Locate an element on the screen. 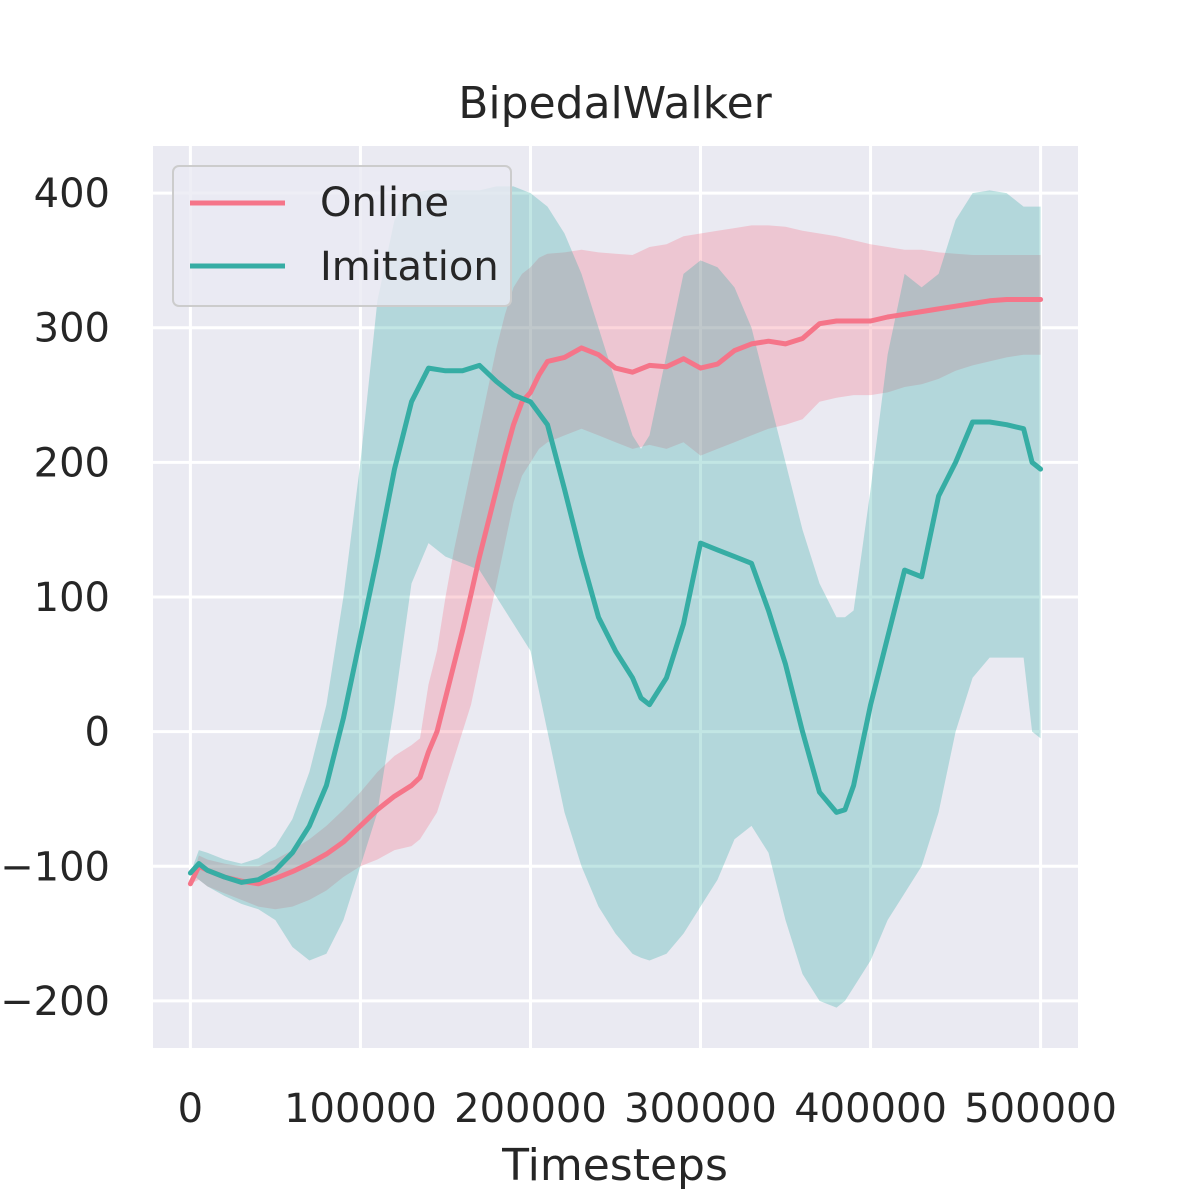 This screenshot has height=1200, width=1200. x-tick-label: 200000 is located at coordinates (530, 1109).